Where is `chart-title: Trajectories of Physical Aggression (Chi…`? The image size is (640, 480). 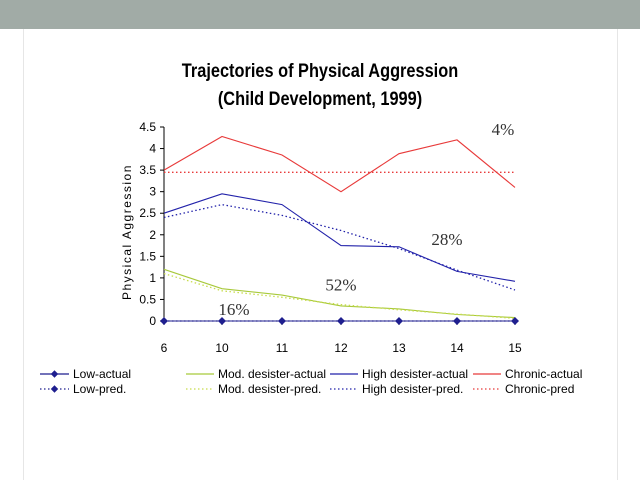 chart-title: Trajectories of Physical Aggression (Chi… is located at coordinates (320, 86).